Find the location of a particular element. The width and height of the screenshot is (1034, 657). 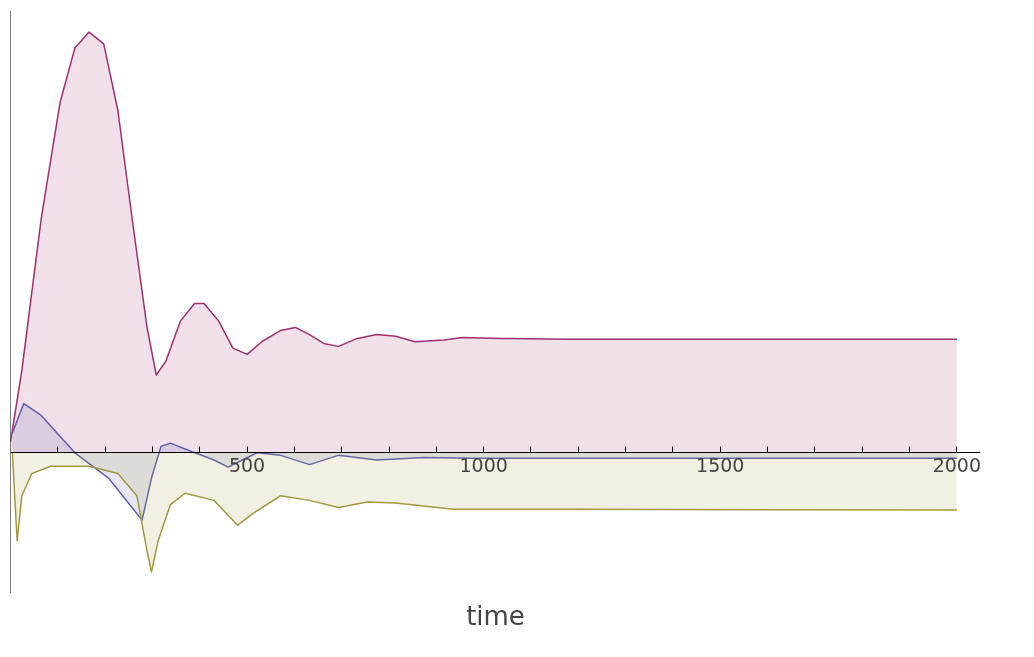

x-tick-label: 2000 is located at coordinates (957, 464).